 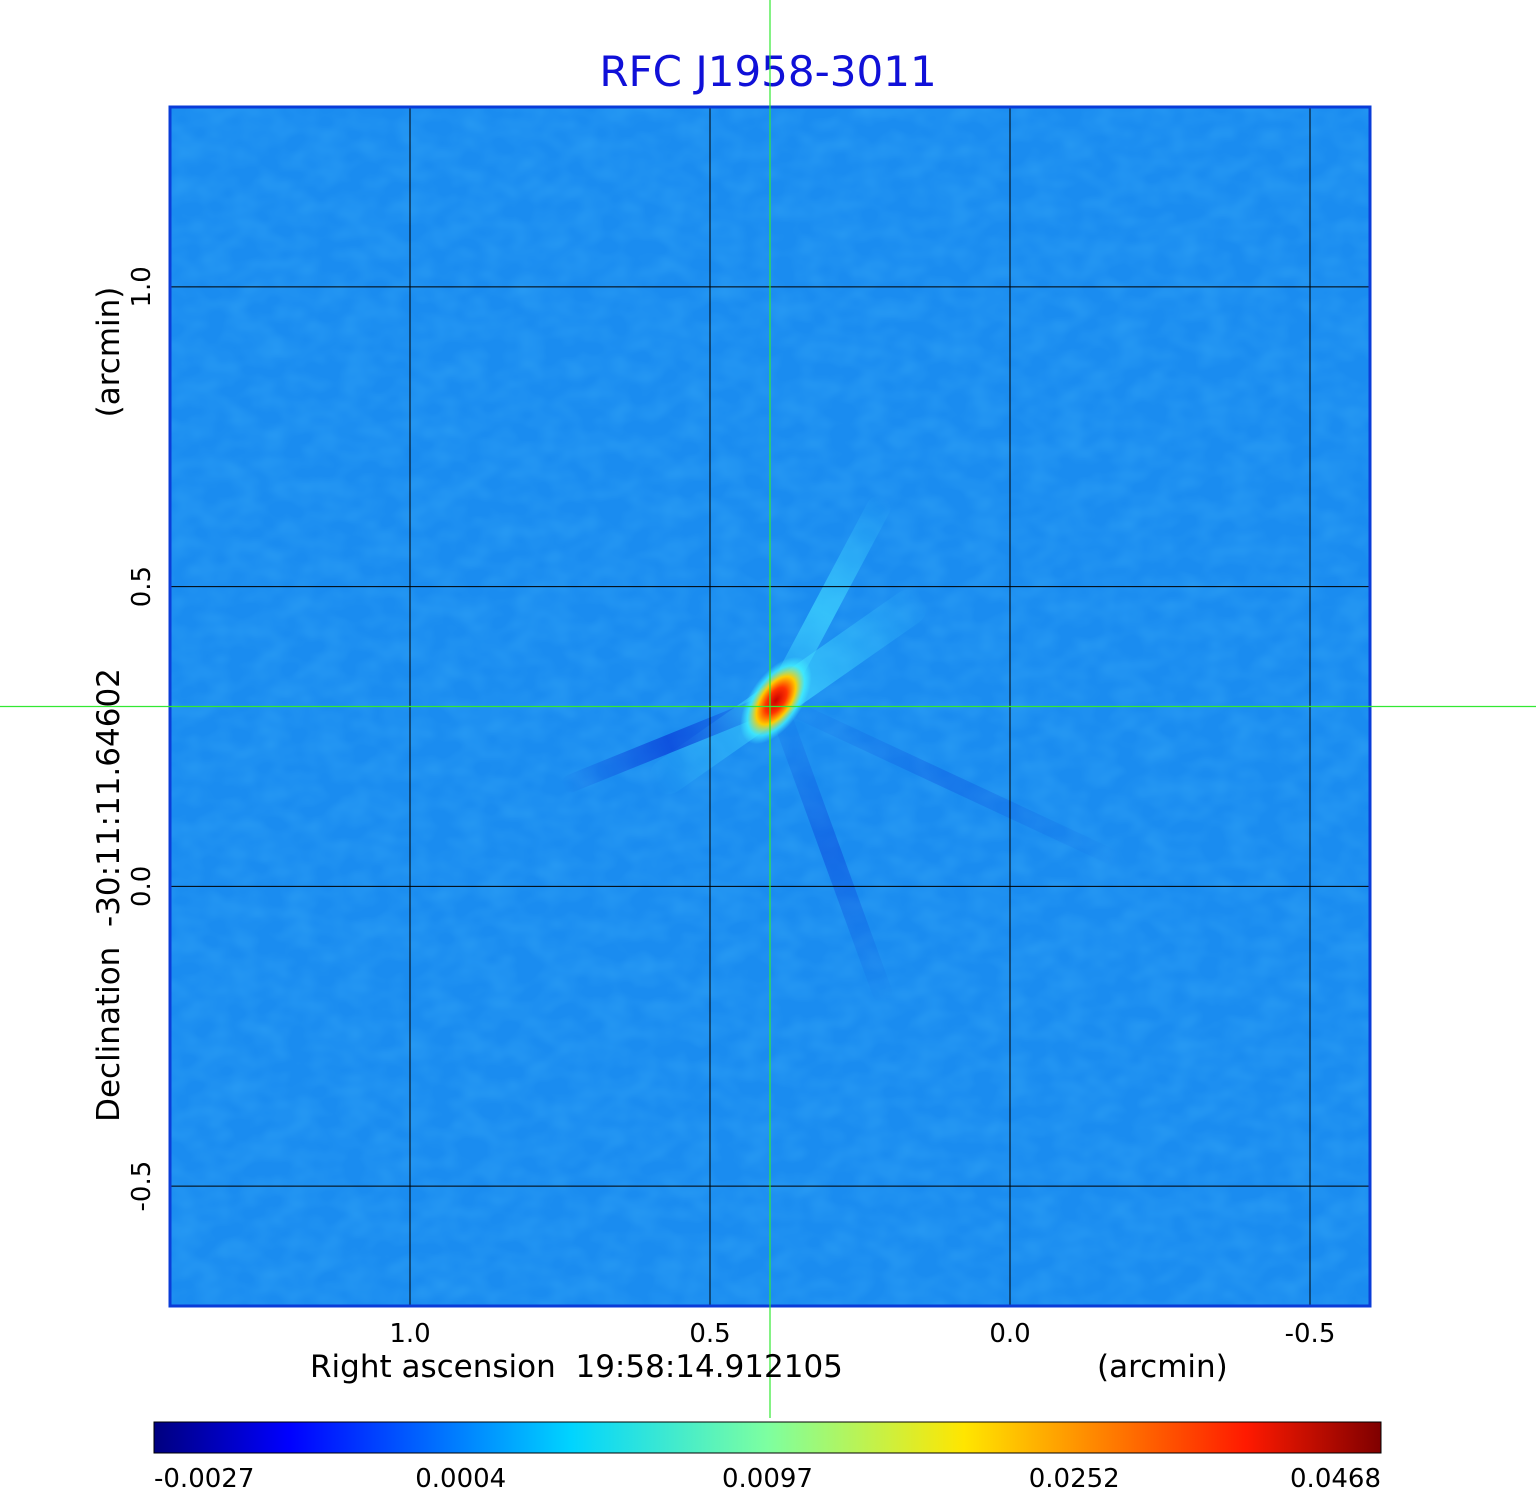 What do you see at coordinates (204, 1479) in the screenshot?
I see `colorbar-tick-label: -0.0027` at bounding box center [204, 1479].